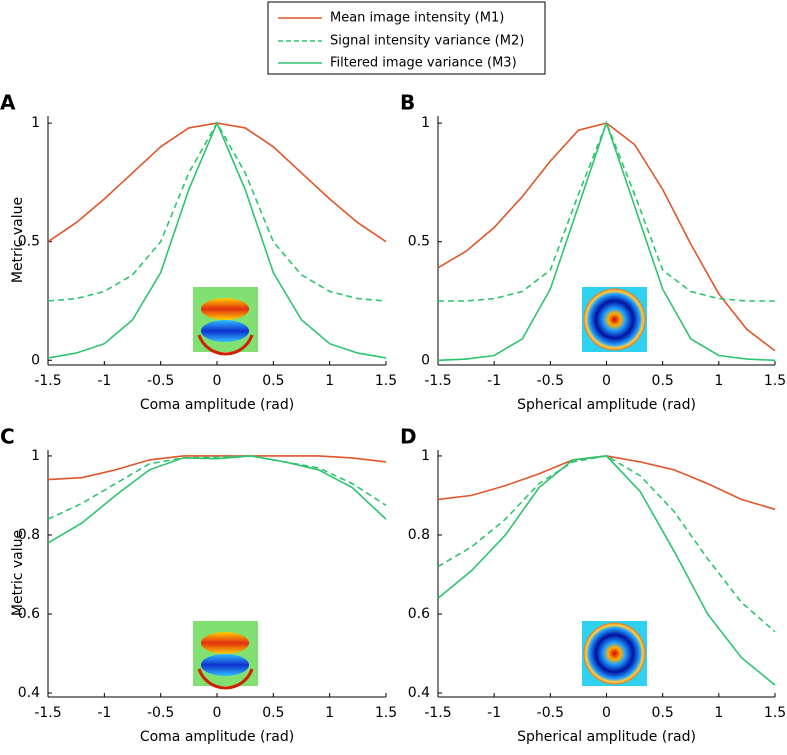  I want to click on legend-label: Filtered image variance (M3), so click(423, 63).